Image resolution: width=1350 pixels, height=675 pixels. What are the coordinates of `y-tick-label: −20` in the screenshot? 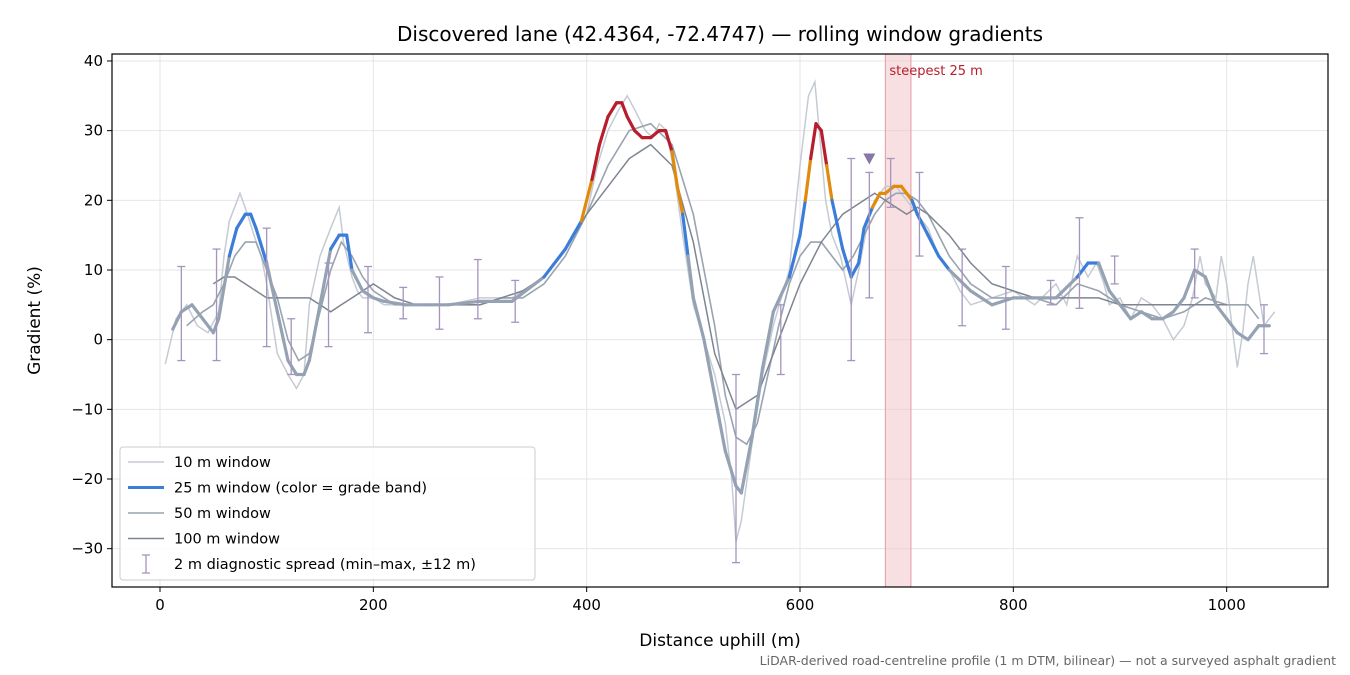 It's located at (87, 479).